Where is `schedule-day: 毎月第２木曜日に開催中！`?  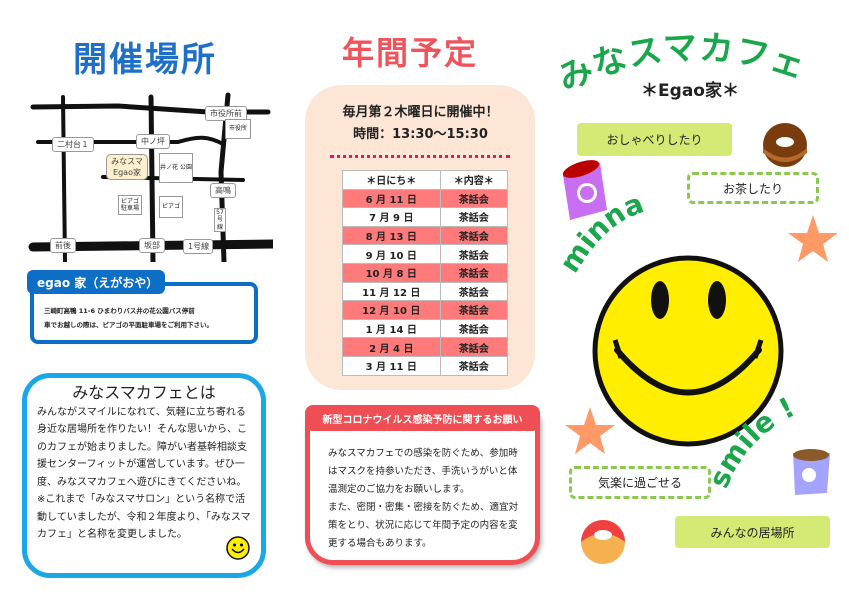
schedule-day: 毎月第２木曜日に開催中！ is located at coordinates (420, 112).